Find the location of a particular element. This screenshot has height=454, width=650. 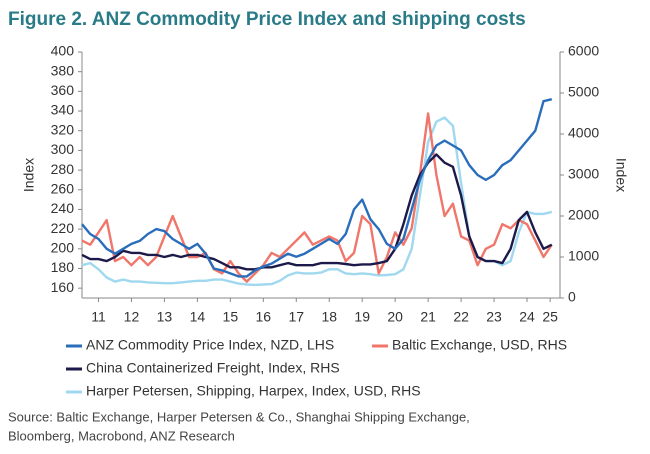

x-tick-label: 18 is located at coordinates (329, 317).